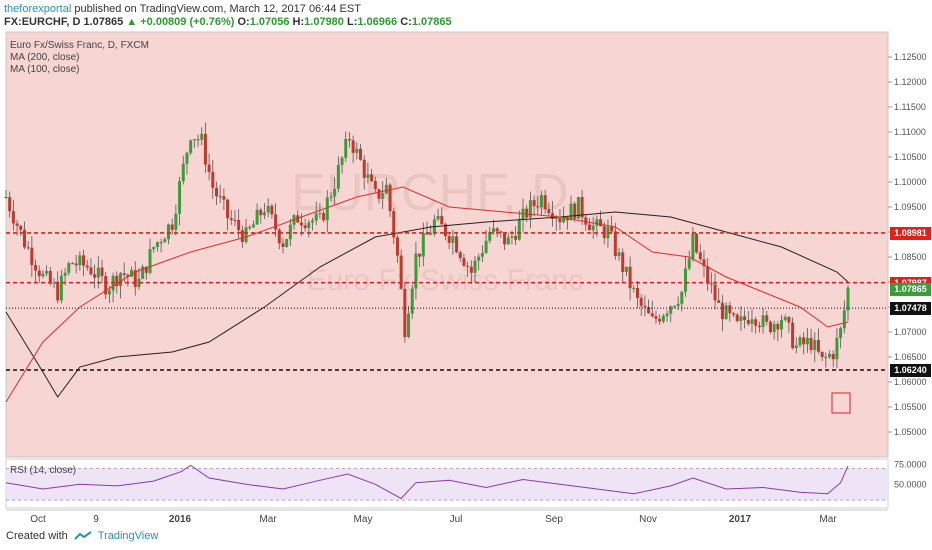 This screenshot has height=550, width=932. Describe the element at coordinates (431, 22) in the screenshot. I see `close-value: 1.07865` at that location.